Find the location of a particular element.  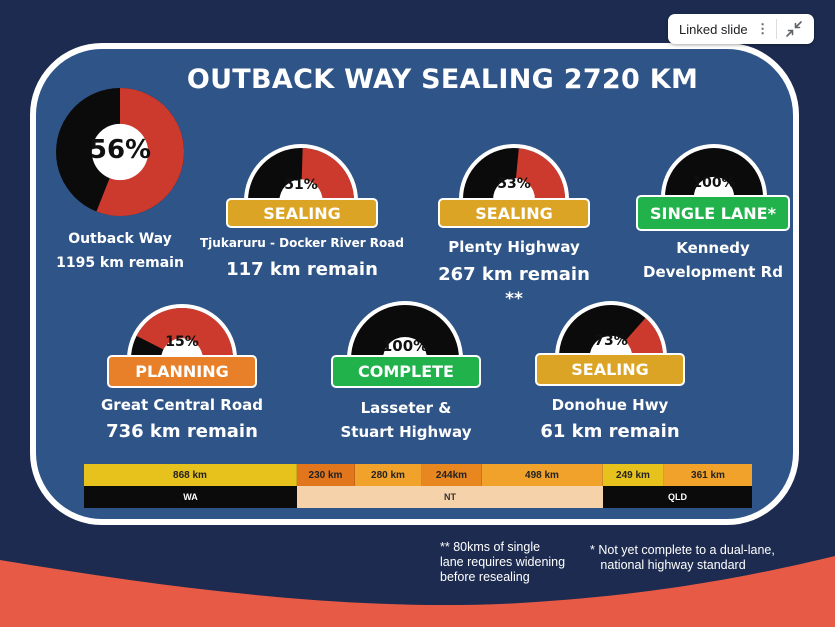

donohue-center-hole is located at coordinates (611, 346).